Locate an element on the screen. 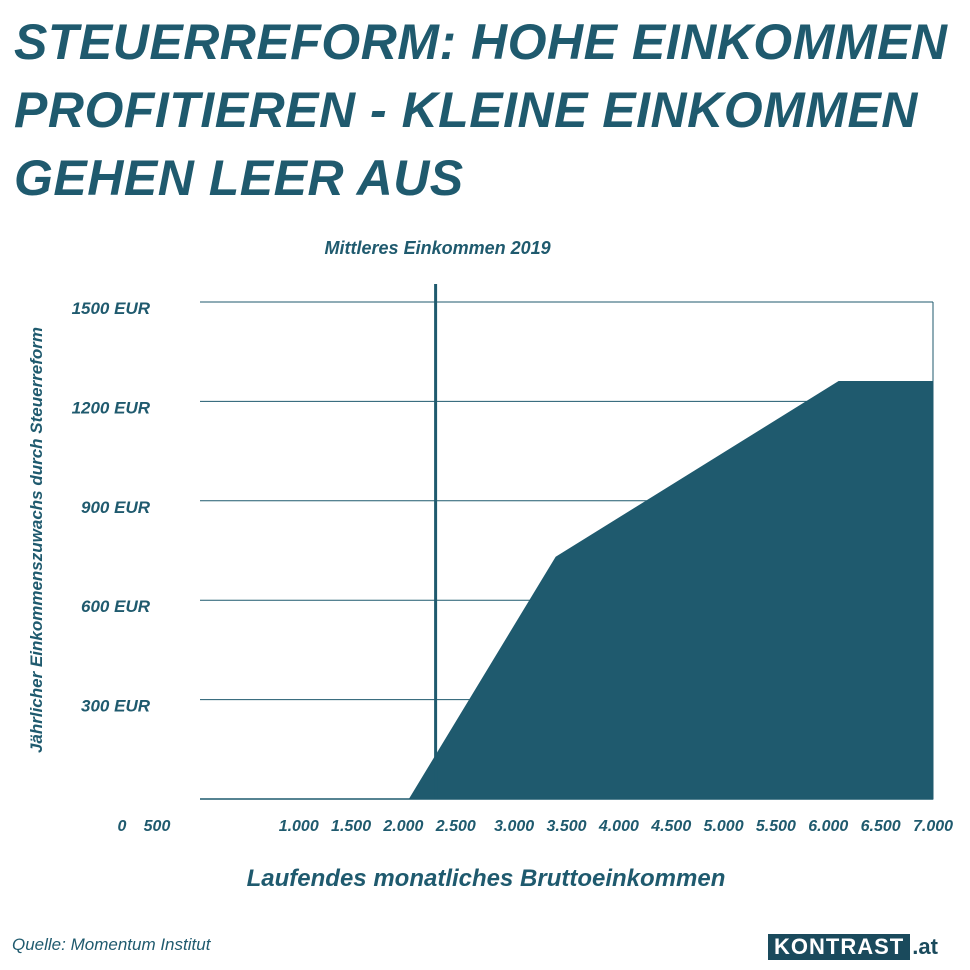 This screenshot has width=970, height=970. x-tick-label: 5.500 is located at coordinates (776, 826).